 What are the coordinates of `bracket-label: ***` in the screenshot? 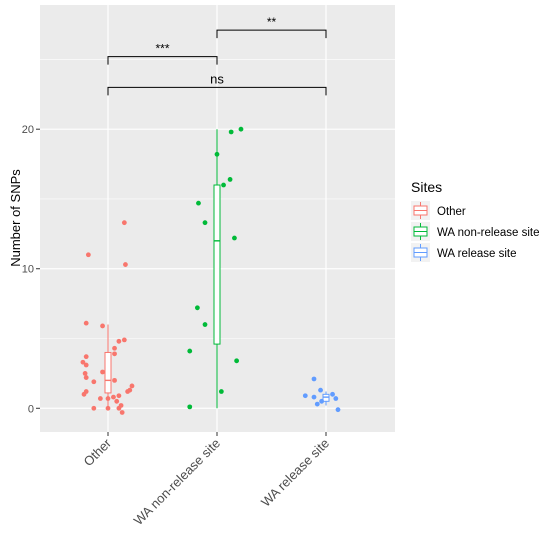 It's located at (162, 49).